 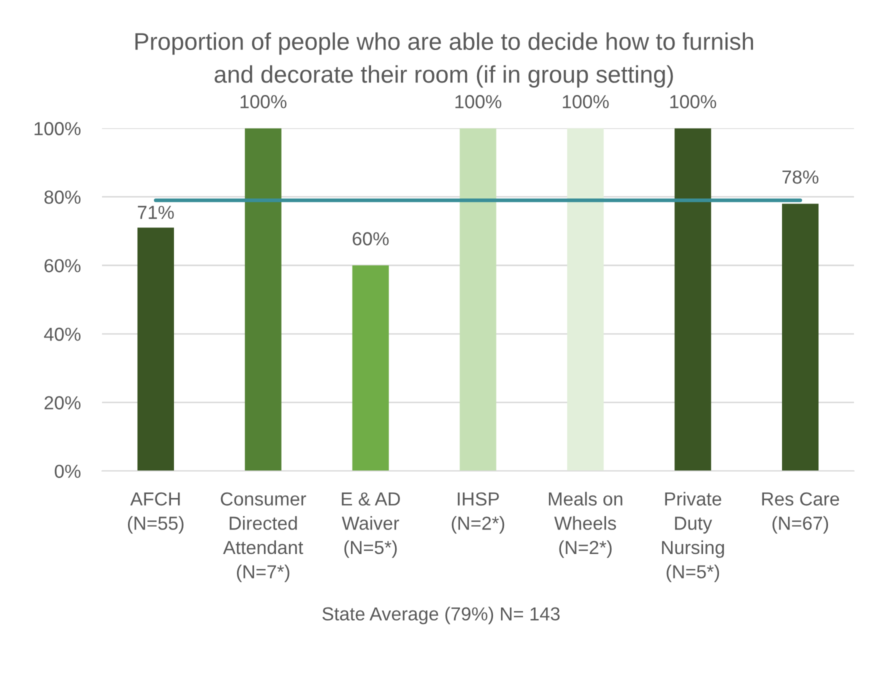 What do you see at coordinates (62, 334) in the screenshot?
I see `y-tick-label: 40%` at bounding box center [62, 334].